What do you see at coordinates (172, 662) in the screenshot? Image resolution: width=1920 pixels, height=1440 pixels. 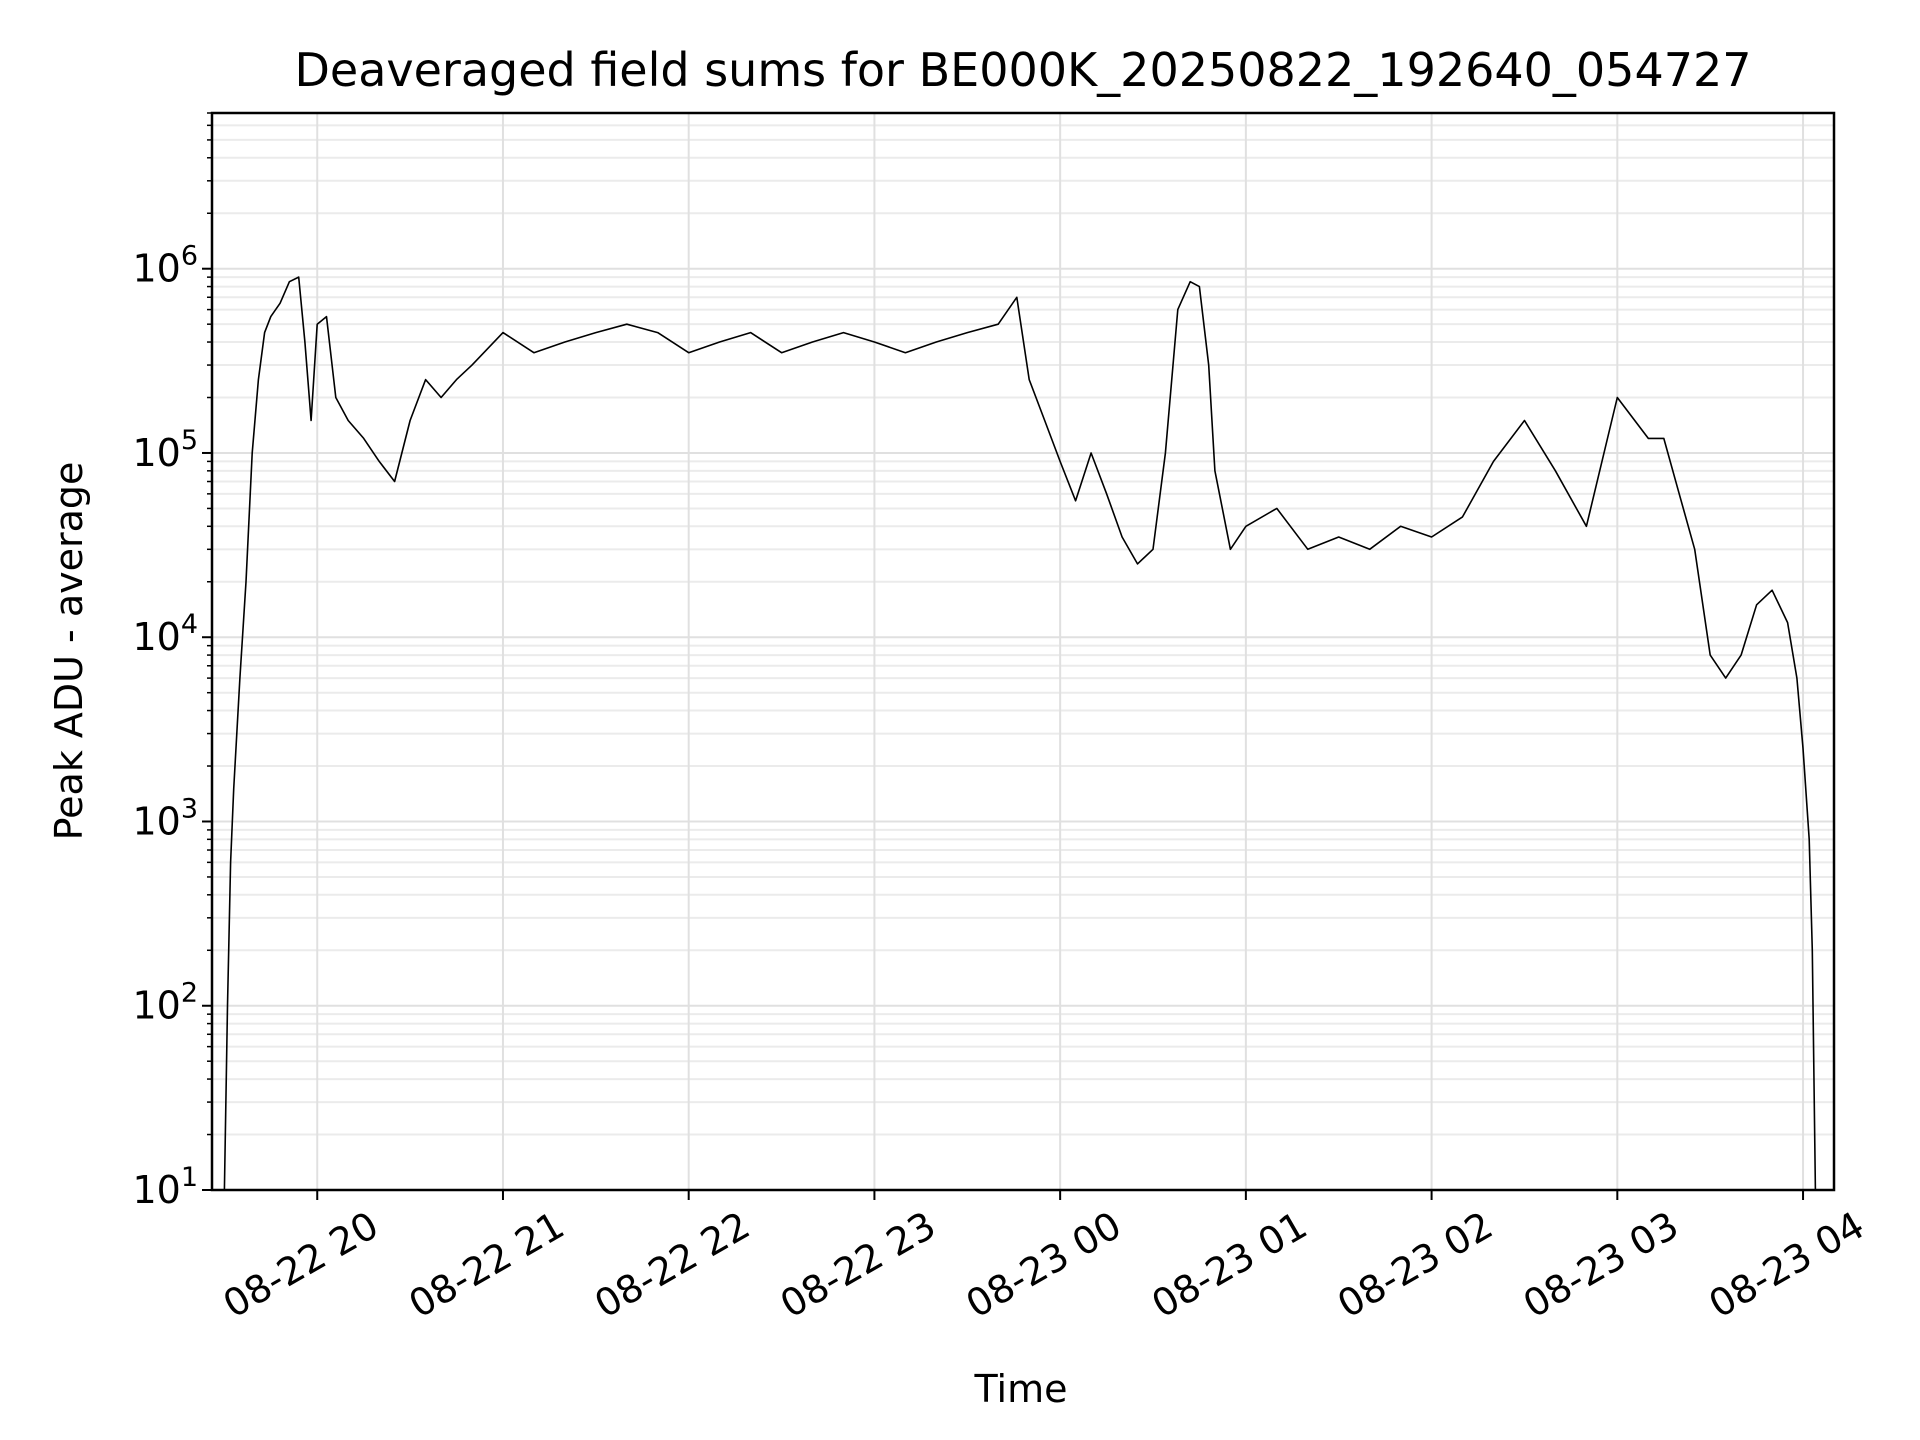 I see `y-axis-ticks: 101 102 103 104 105 106` at bounding box center [172, 662].